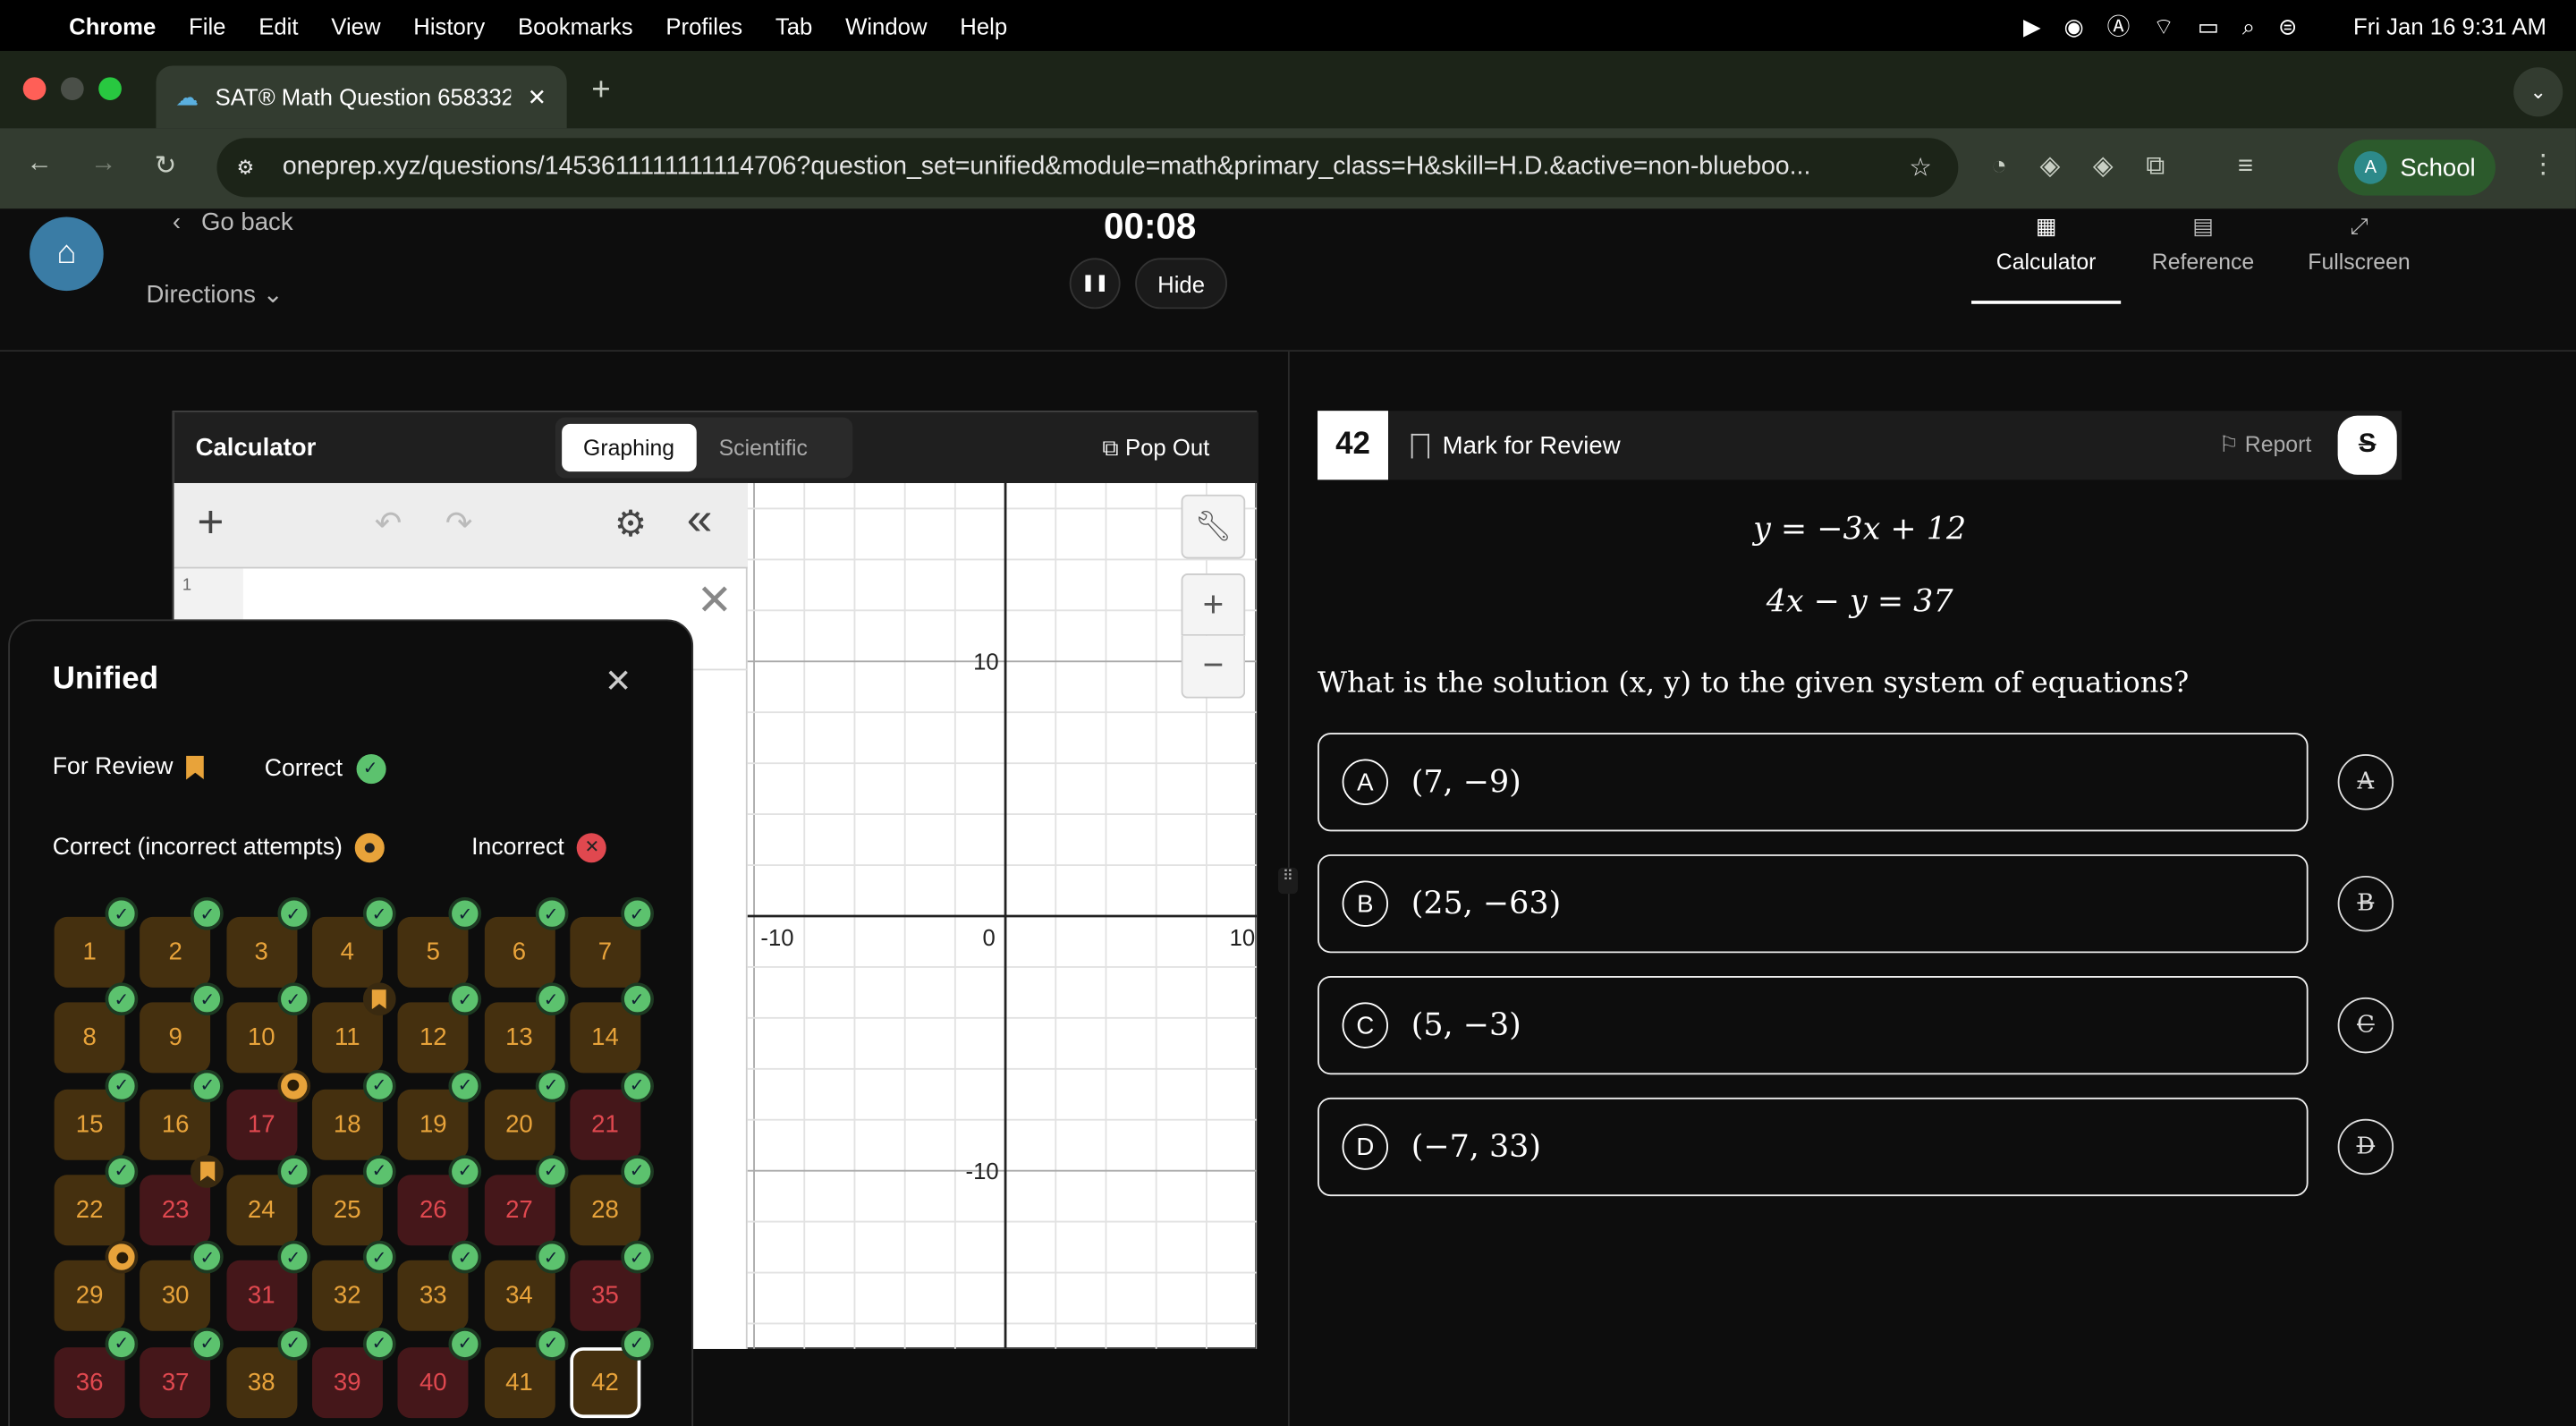 The height and width of the screenshot is (1426, 2576). Describe the element at coordinates (604, 952) in the screenshot. I see `question-cell-7: 7` at that location.